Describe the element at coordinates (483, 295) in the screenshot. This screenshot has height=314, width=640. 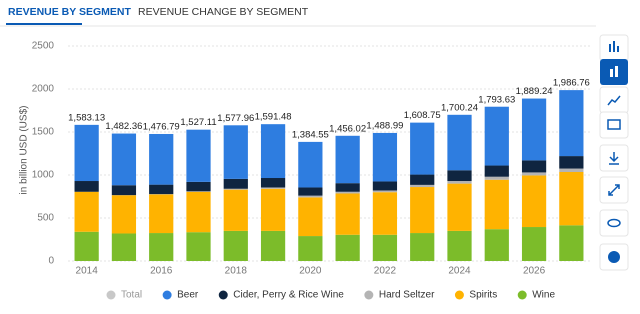
I see `legend-label: Spirits` at that location.